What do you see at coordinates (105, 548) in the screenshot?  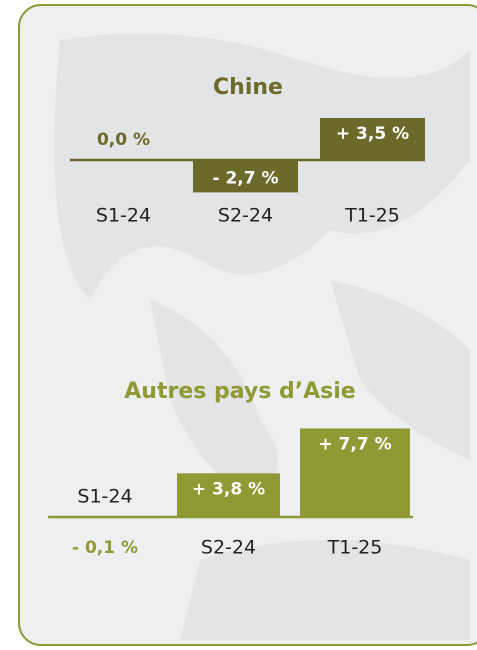 I see `value-label: - 0,1 %` at bounding box center [105, 548].